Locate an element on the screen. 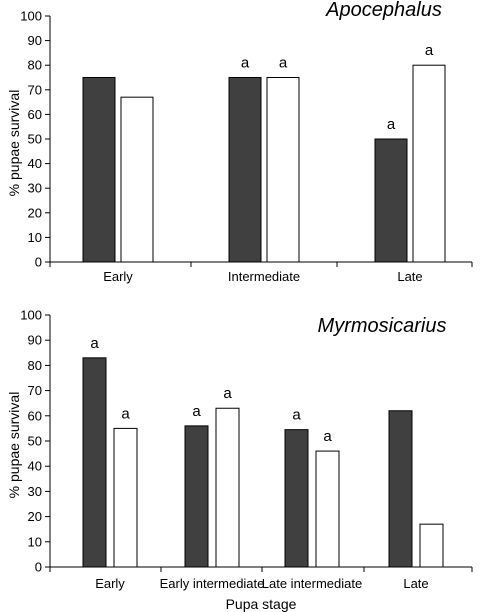 The image size is (480, 612). x-tick-label: Late intermediate is located at coordinates (312, 583).